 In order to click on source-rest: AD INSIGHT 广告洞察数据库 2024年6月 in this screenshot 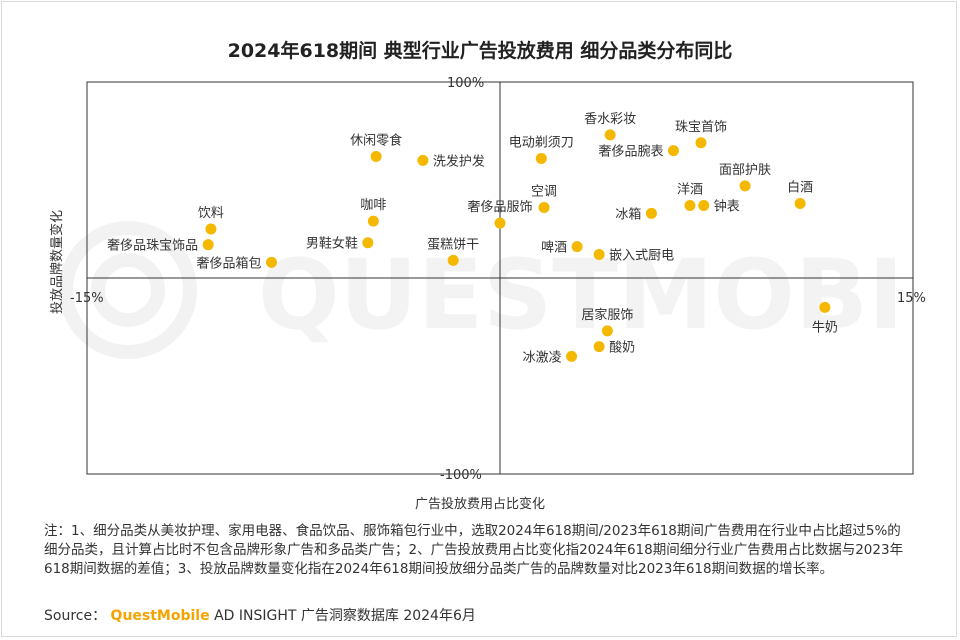, I will do `click(345, 616)`.